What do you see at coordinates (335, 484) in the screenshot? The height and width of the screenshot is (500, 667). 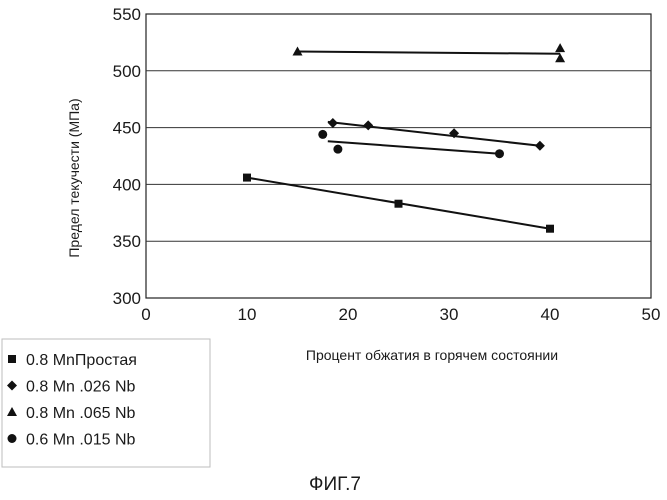 I see `figure-caption: ФИГ.7` at bounding box center [335, 484].